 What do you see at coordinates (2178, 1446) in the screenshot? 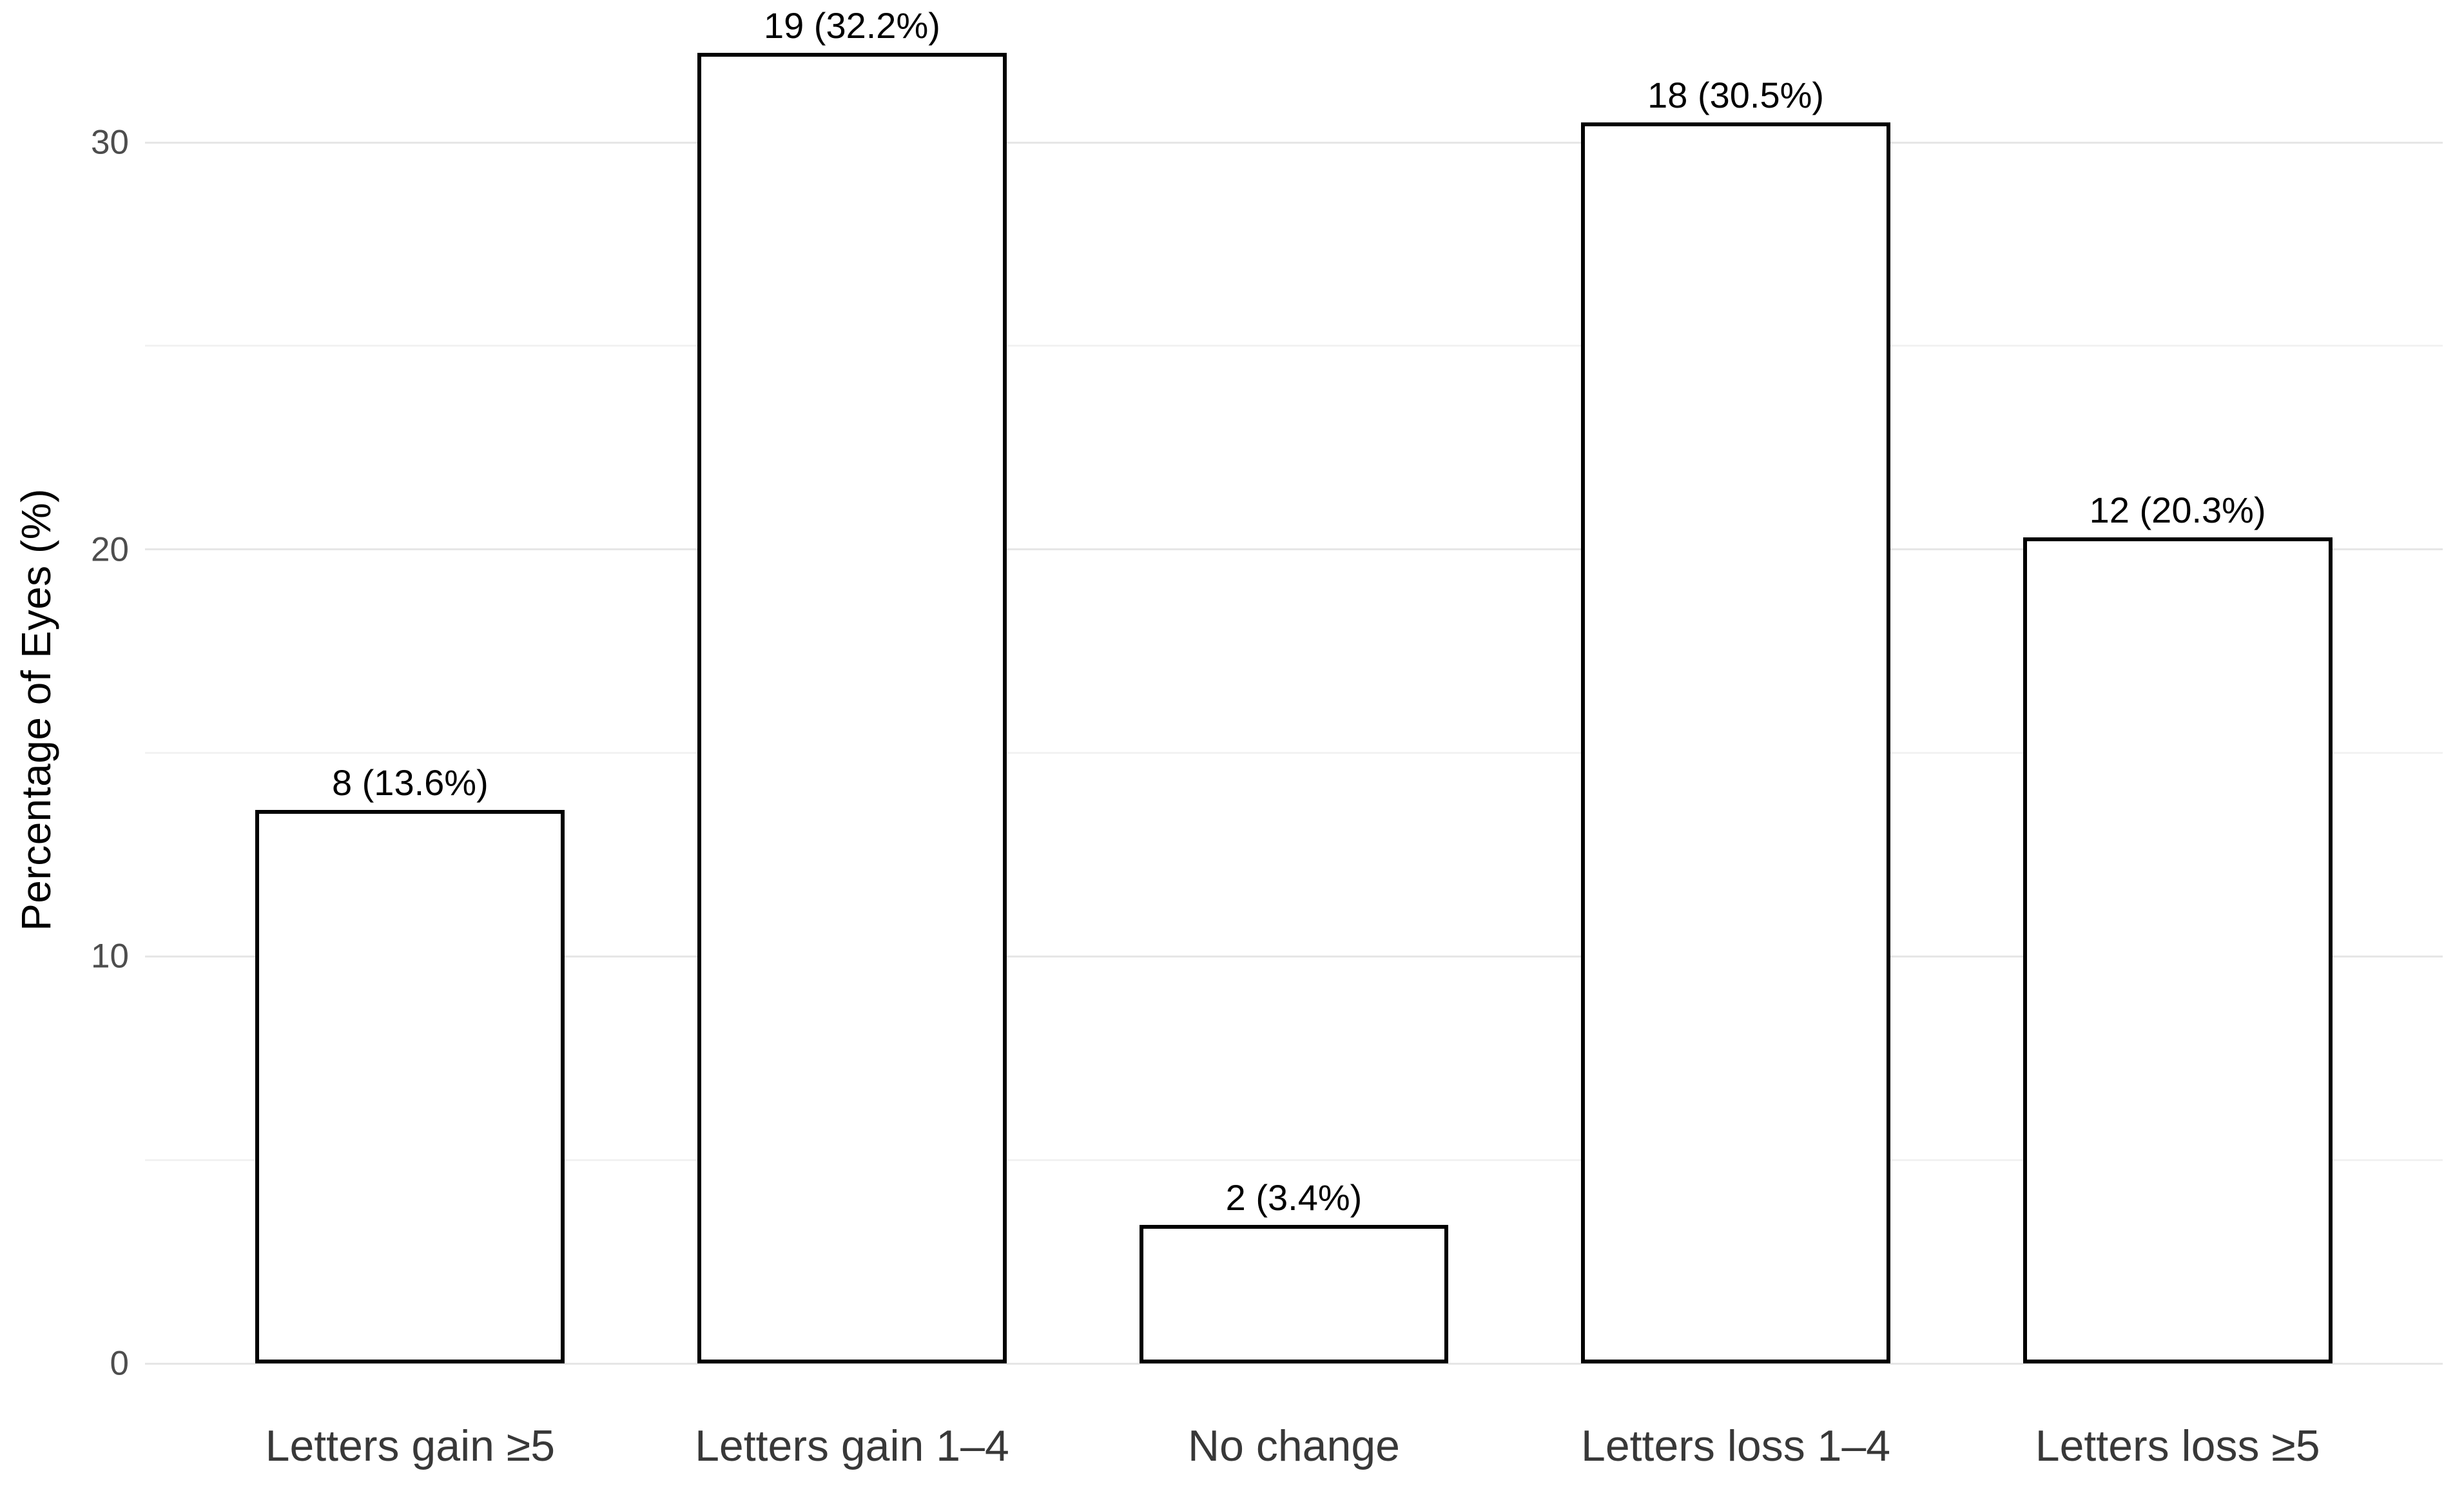
I see `x-category-label: Letters loss ≥5` at bounding box center [2178, 1446].